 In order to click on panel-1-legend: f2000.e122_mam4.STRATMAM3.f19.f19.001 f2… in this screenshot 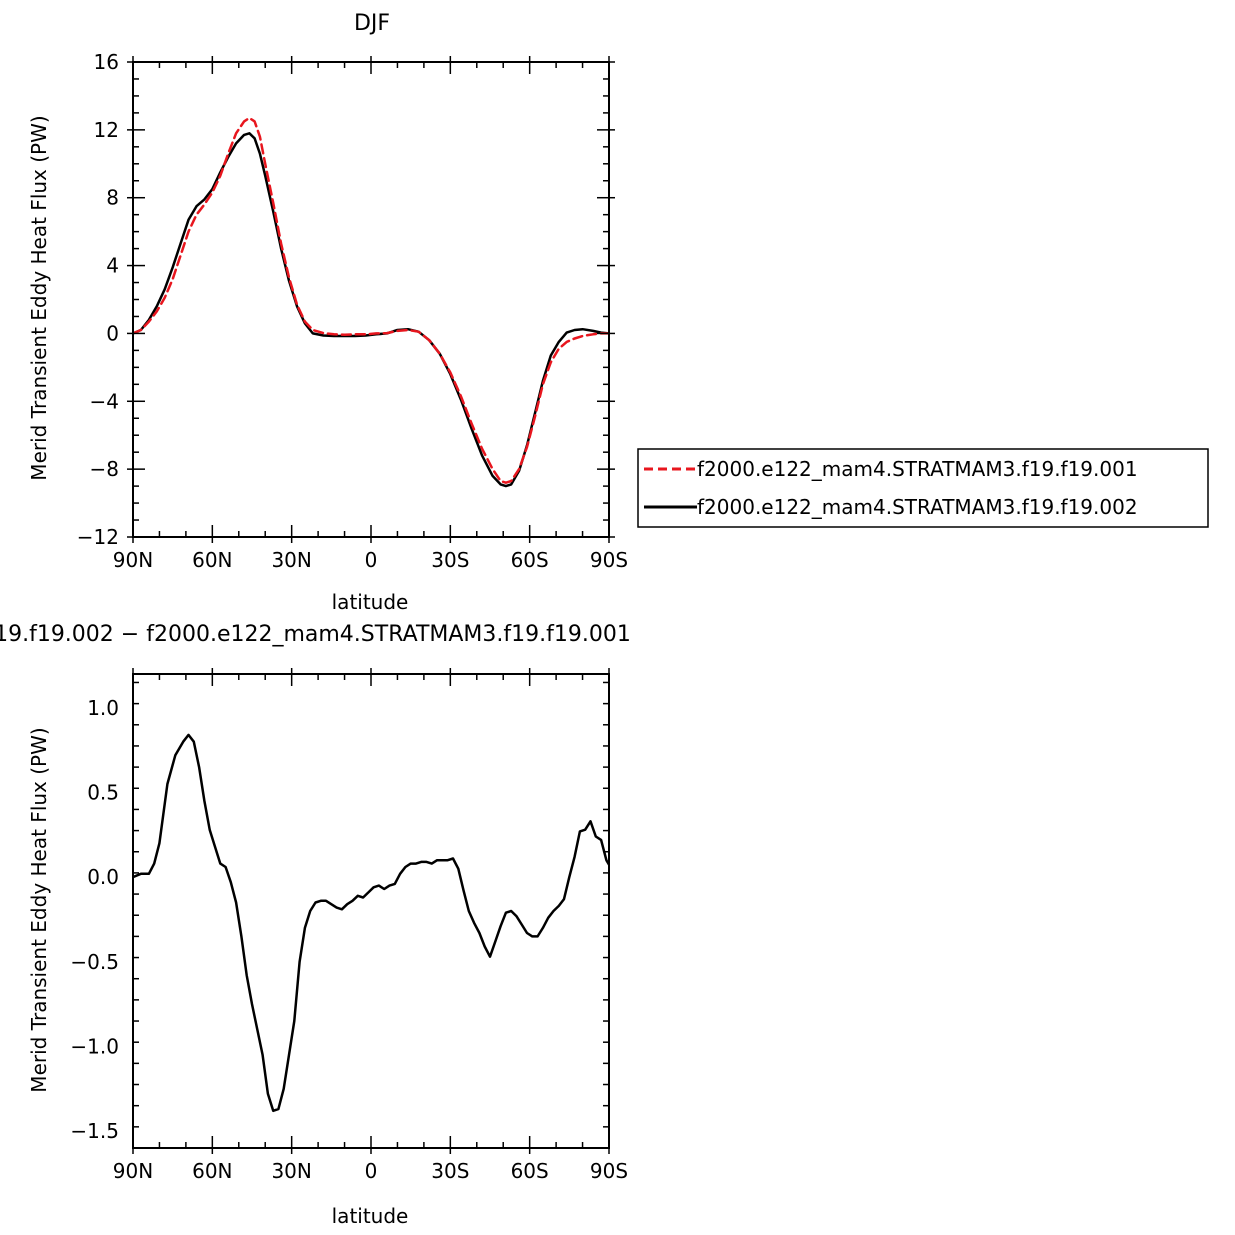, I will do `click(923, 488)`.